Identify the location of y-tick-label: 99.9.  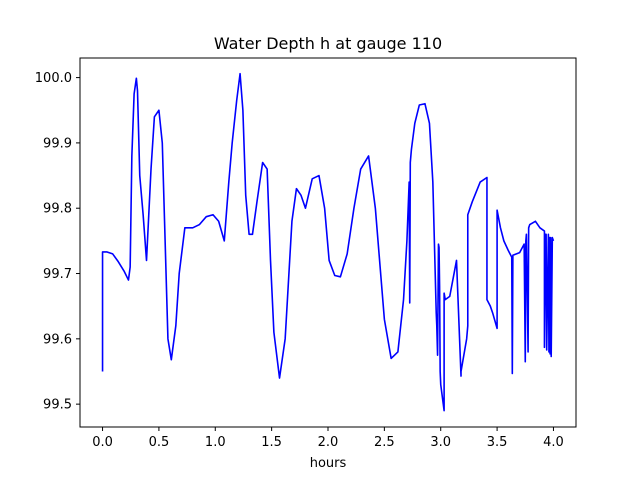
(57, 143).